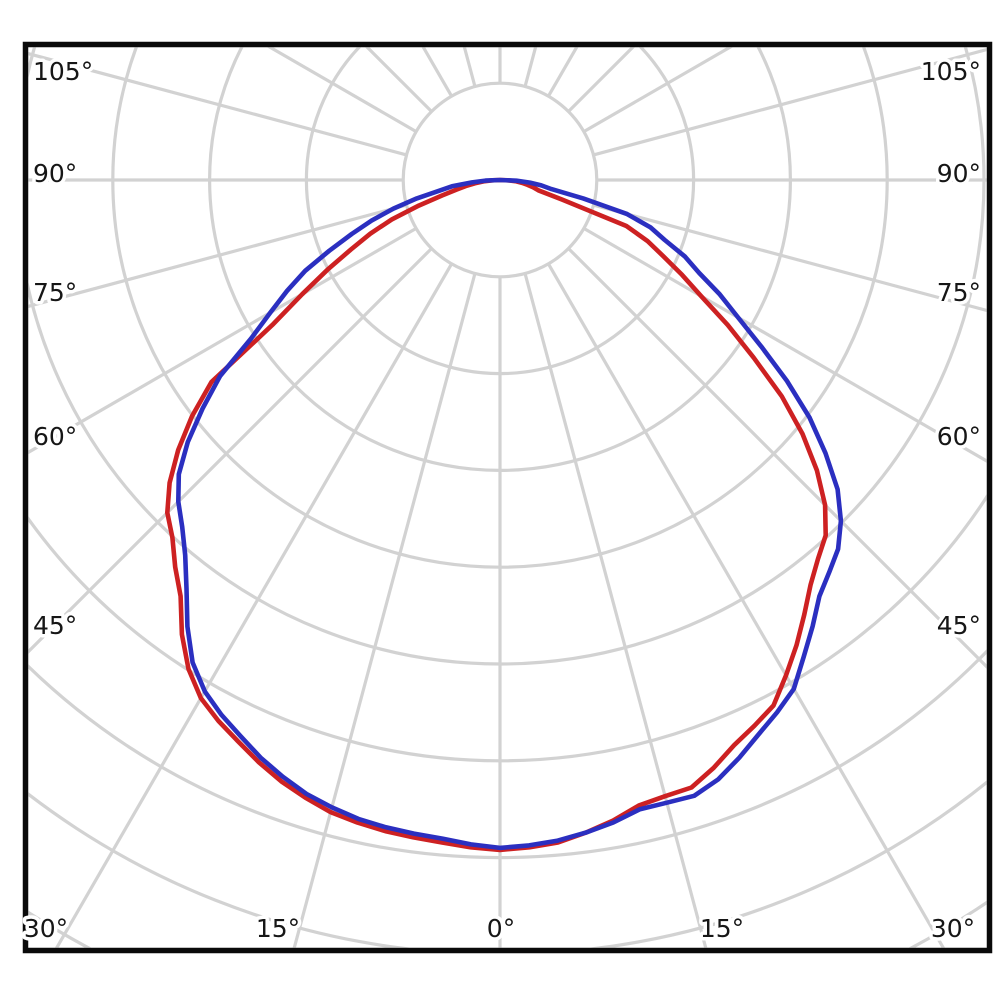 Image resolution: width=1000 pixels, height=1000 pixels. Describe the element at coordinates (55, 173) in the screenshot. I see `angle-label-left-90: 90°` at that location.